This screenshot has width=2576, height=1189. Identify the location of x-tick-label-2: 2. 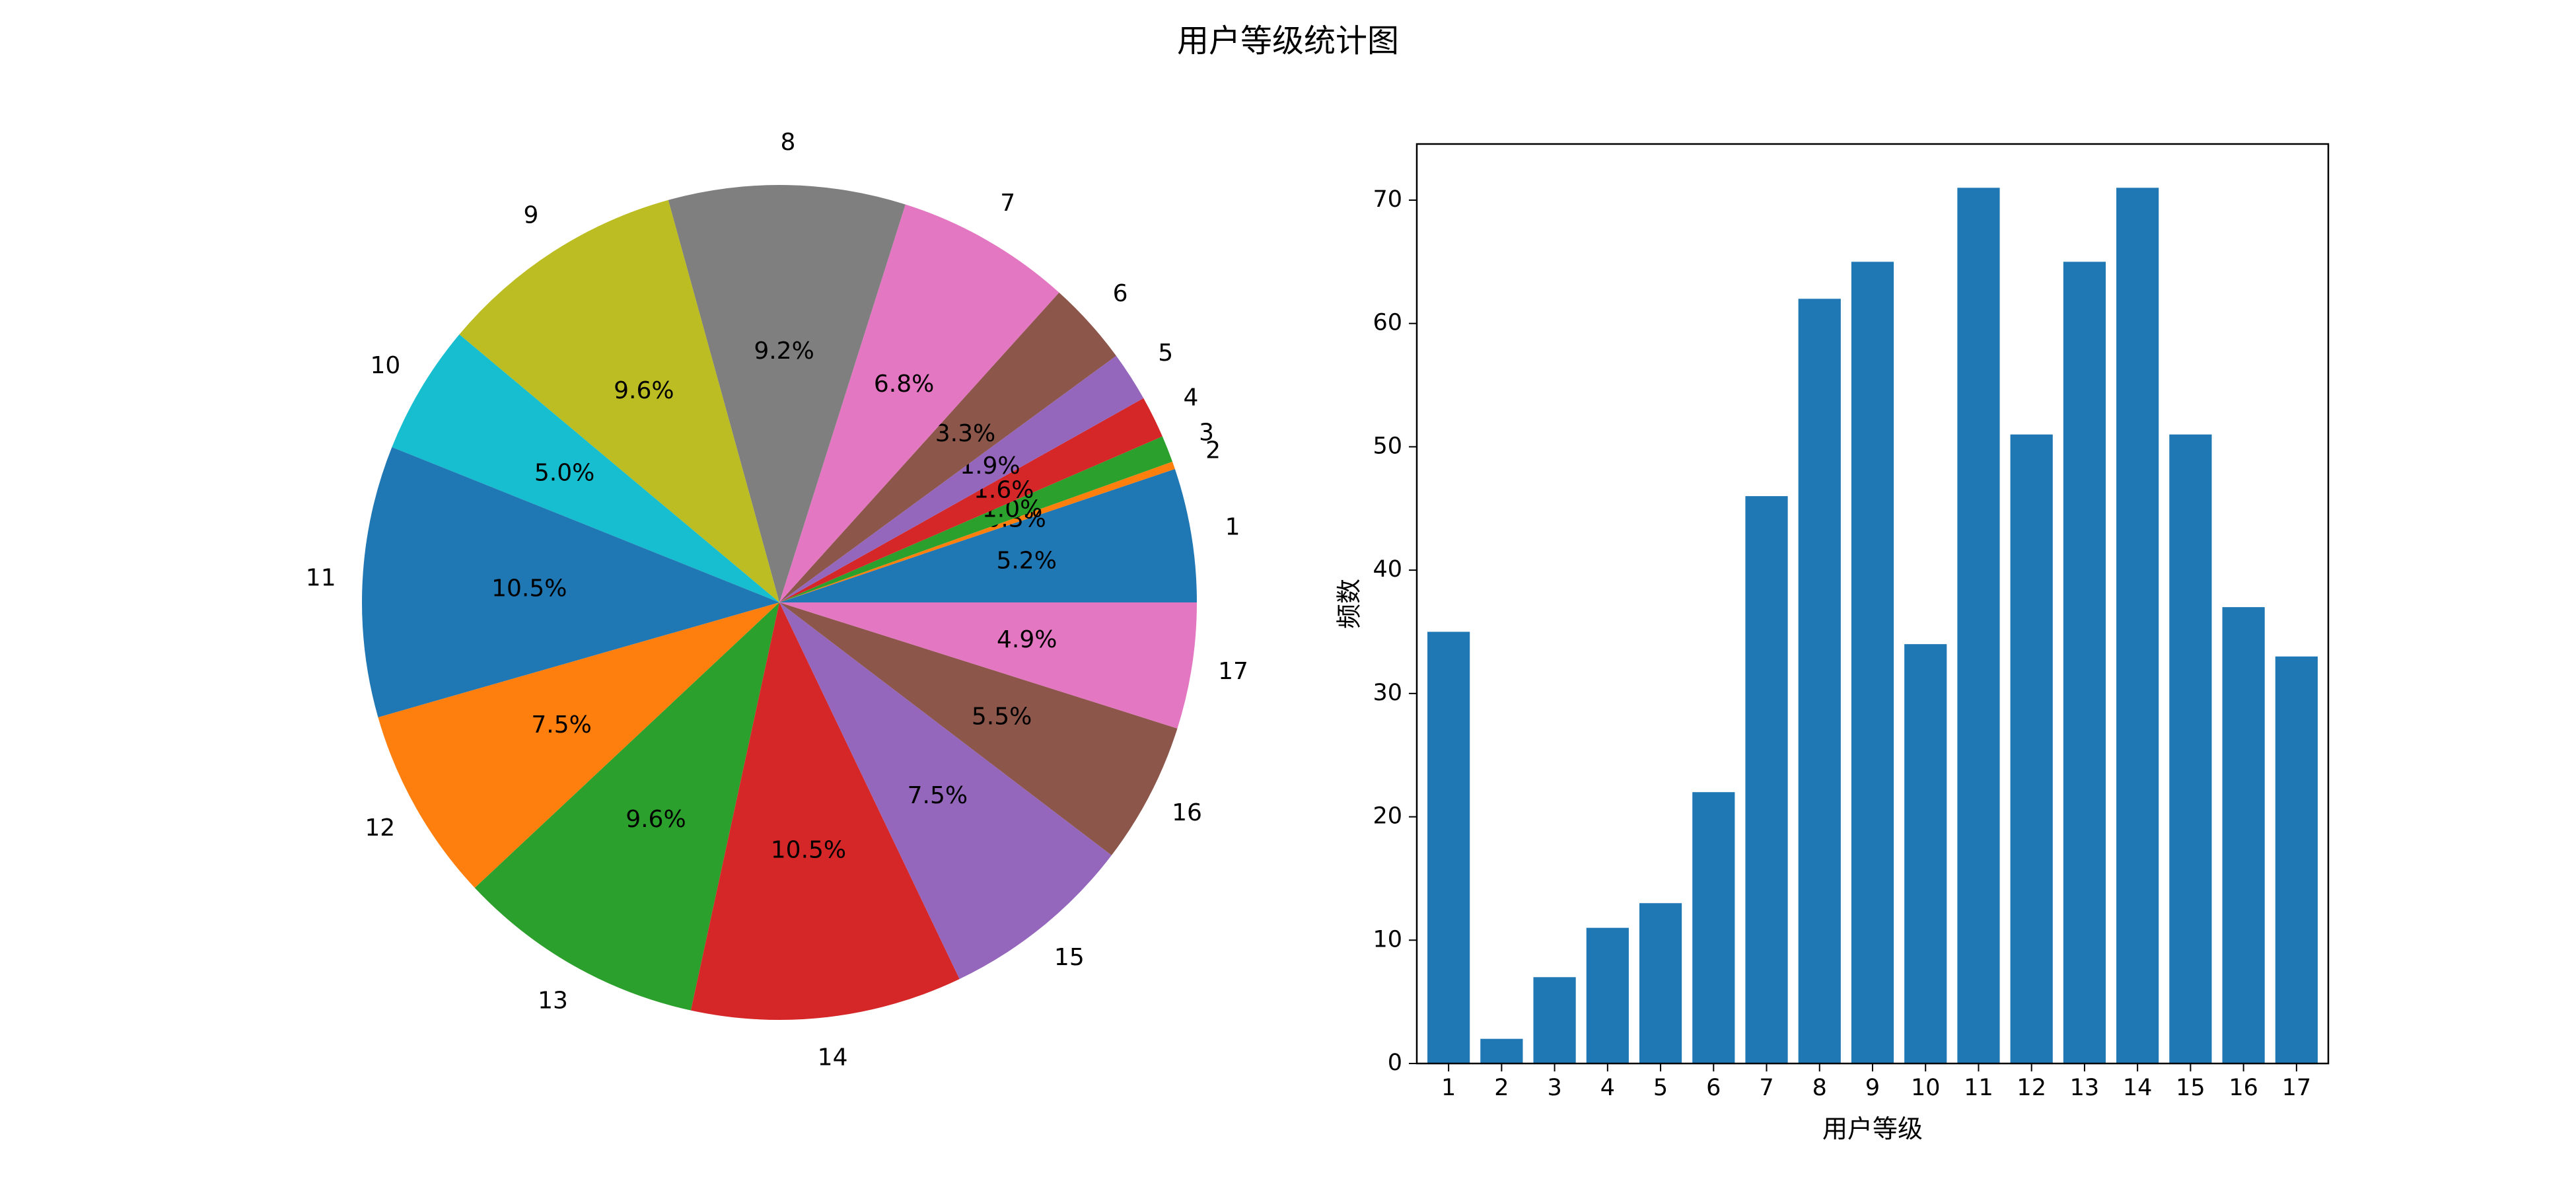
(1502, 1088).